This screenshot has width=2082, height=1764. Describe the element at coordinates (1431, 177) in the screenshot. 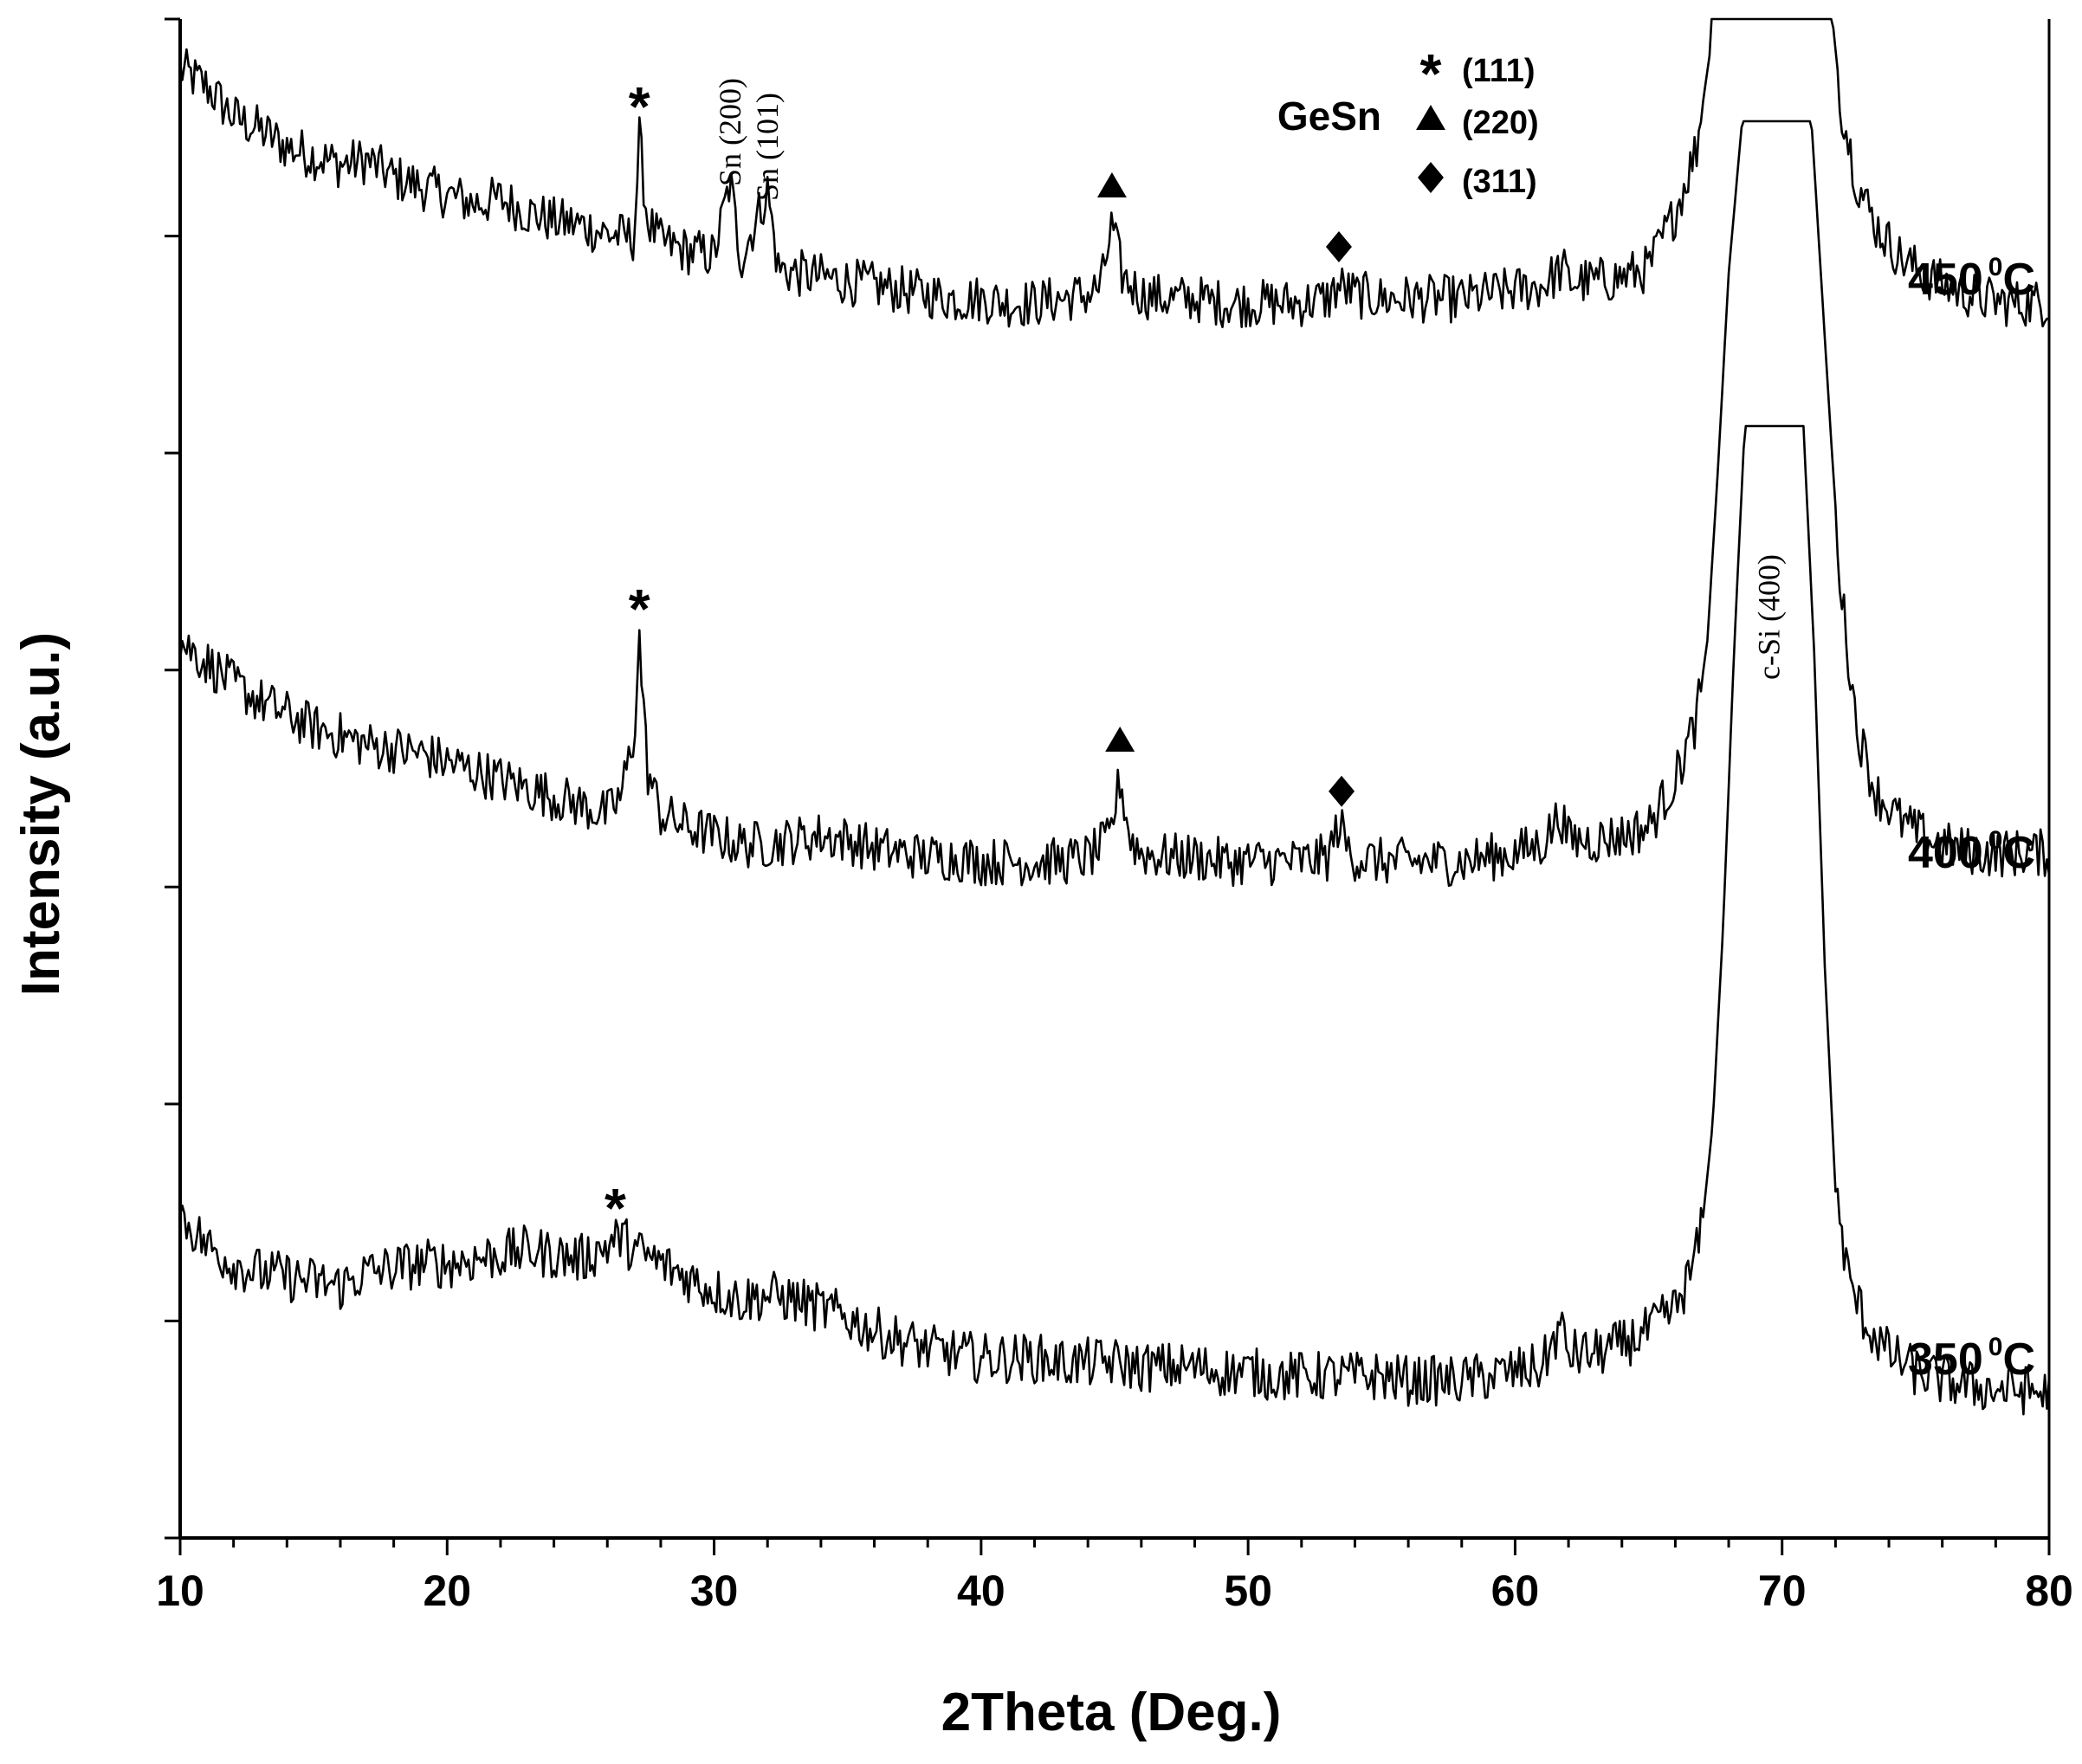

I see `legend-marker-diamond` at that location.